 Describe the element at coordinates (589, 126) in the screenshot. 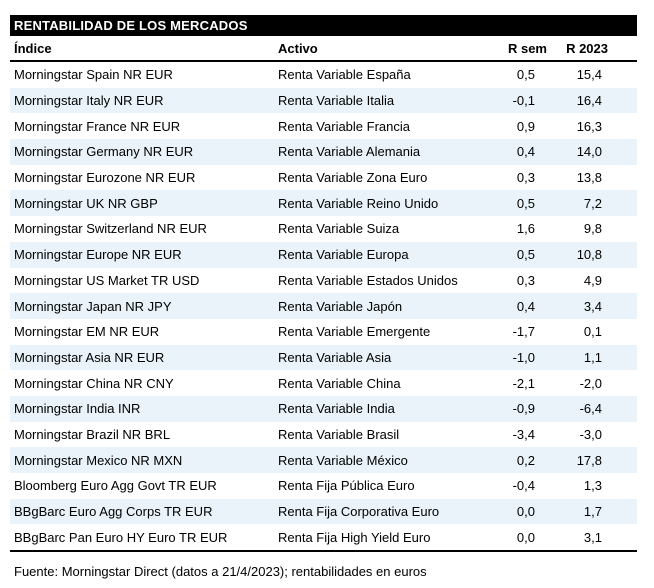

I see `r2023-cell: 16,3` at that location.